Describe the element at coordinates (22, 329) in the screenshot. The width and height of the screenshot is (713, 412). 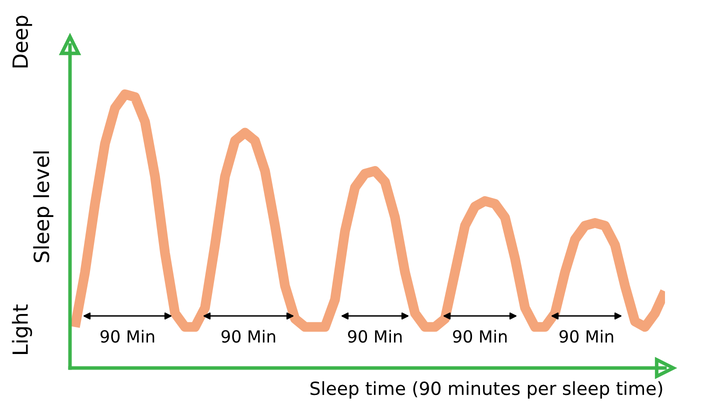
I see `text: Light` at that location.